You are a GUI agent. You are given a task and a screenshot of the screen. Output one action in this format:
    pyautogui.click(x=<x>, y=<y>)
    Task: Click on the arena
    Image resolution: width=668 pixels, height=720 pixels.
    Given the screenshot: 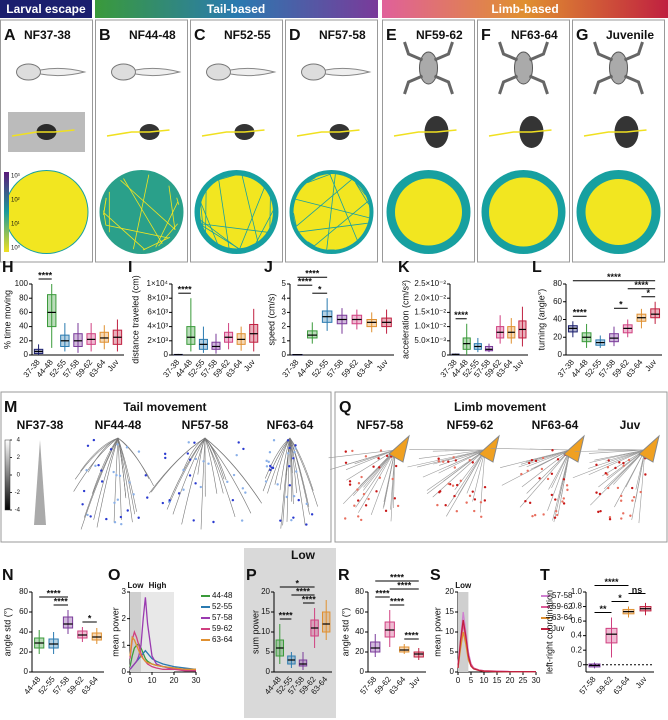 What is the action you would take?
    pyautogui.click(x=141, y=212)
    